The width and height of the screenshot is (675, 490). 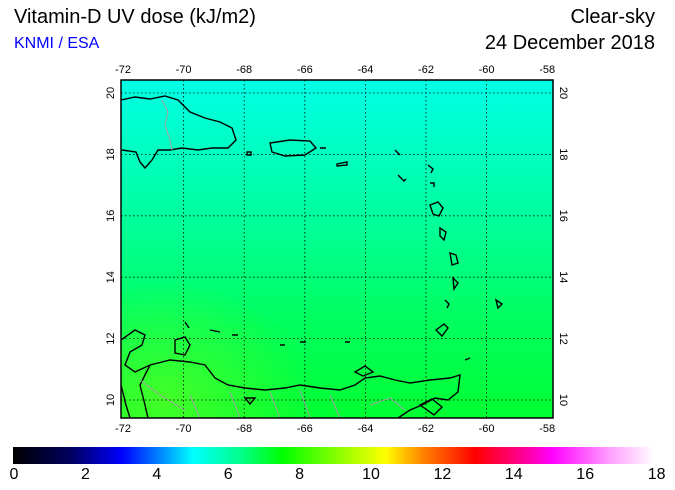 What do you see at coordinates (57, 43) in the screenshot?
I see `credit-label: KNMI / ESA` at bounding box center [57, 43].